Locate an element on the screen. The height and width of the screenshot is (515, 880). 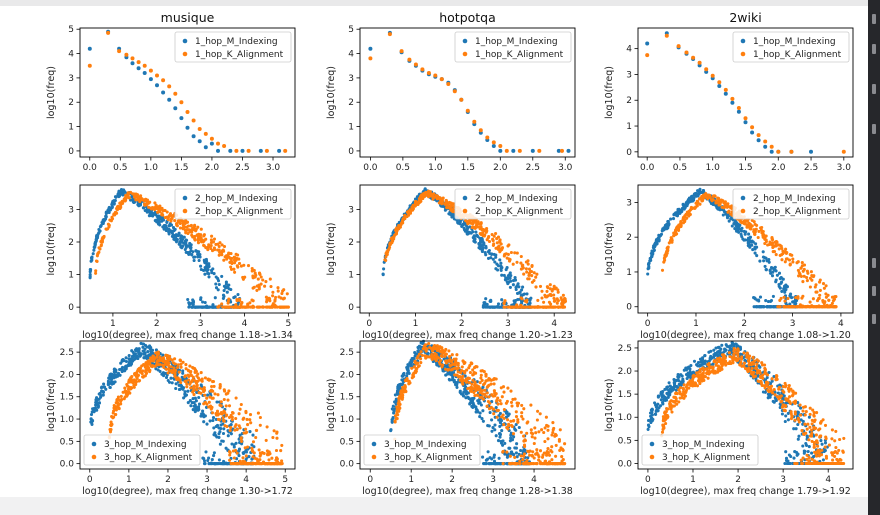
y-tick-label: 0 is located at coordinates (71, 308).